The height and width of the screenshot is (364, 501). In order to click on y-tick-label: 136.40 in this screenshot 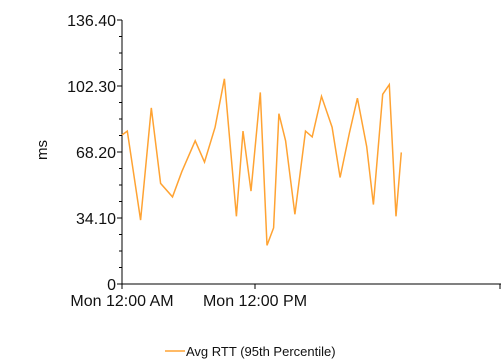, I will do `click(91, 21)`.